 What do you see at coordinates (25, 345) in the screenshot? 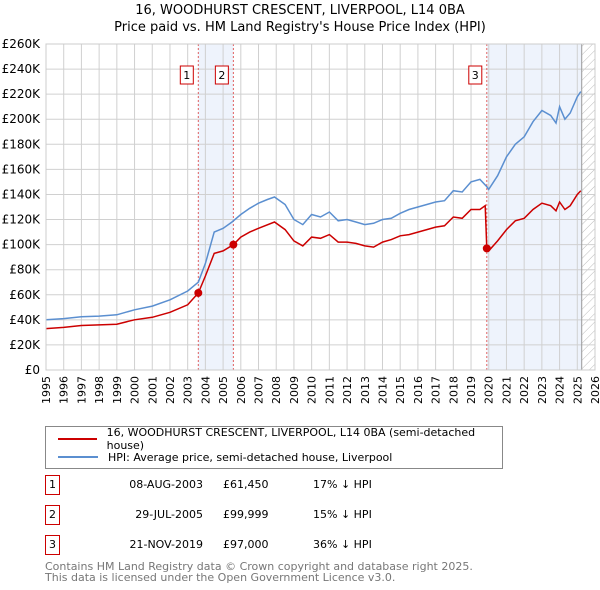
I see `y-tick-label: £20K` at bounding box center [25, 345].